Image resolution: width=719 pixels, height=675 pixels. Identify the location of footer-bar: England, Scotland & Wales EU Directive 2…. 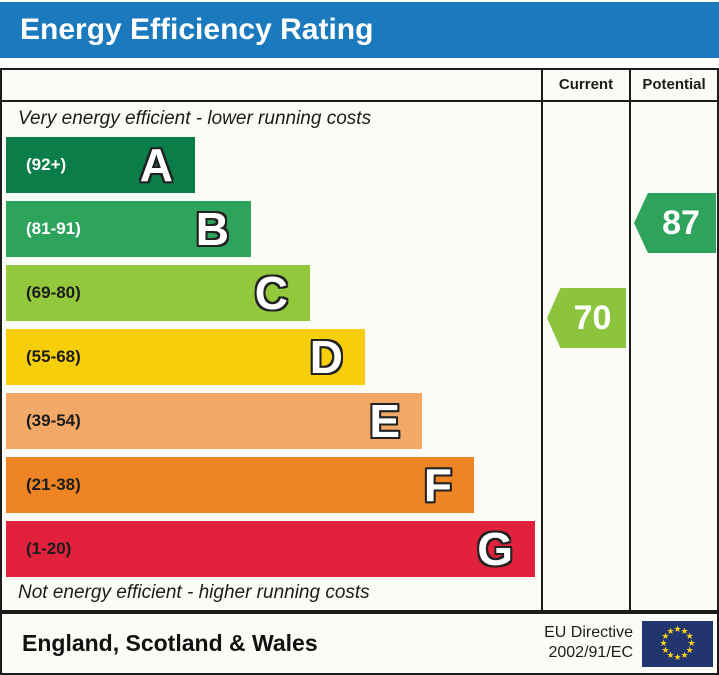
(359, 643).